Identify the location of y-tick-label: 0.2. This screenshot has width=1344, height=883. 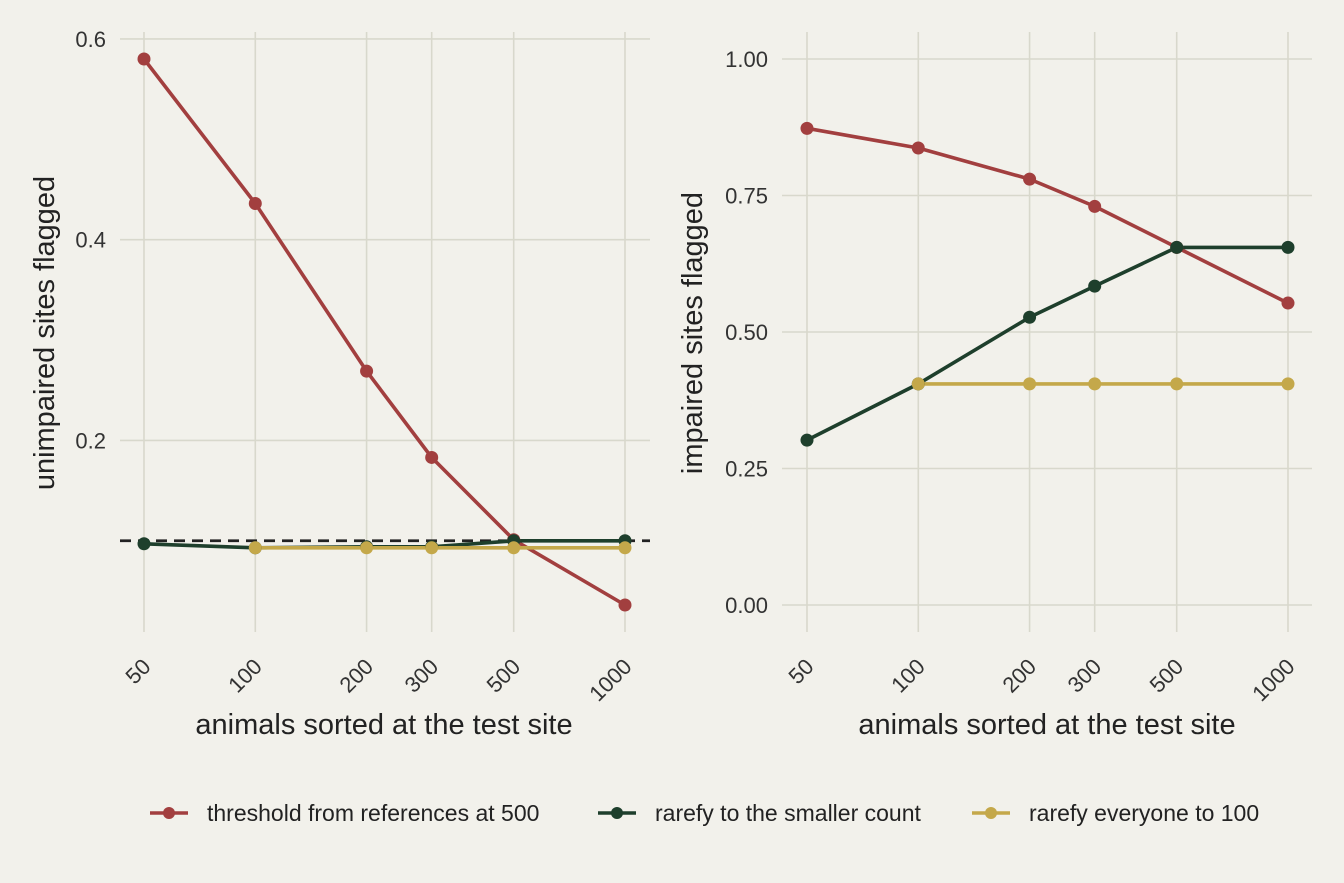
(90, 440).